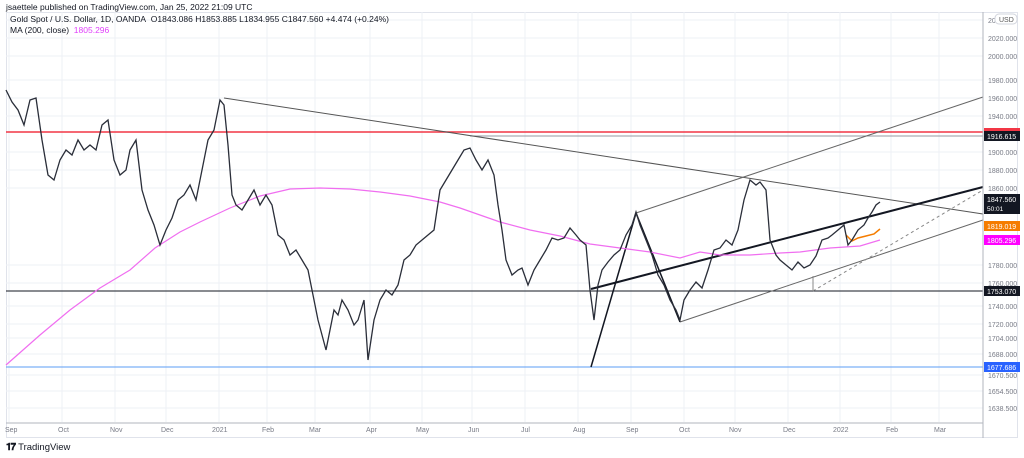 Image resolution: width=1024 pixels, height=458 pixels. I want to click on svg-text: 1760.000, so click(1002, 284).